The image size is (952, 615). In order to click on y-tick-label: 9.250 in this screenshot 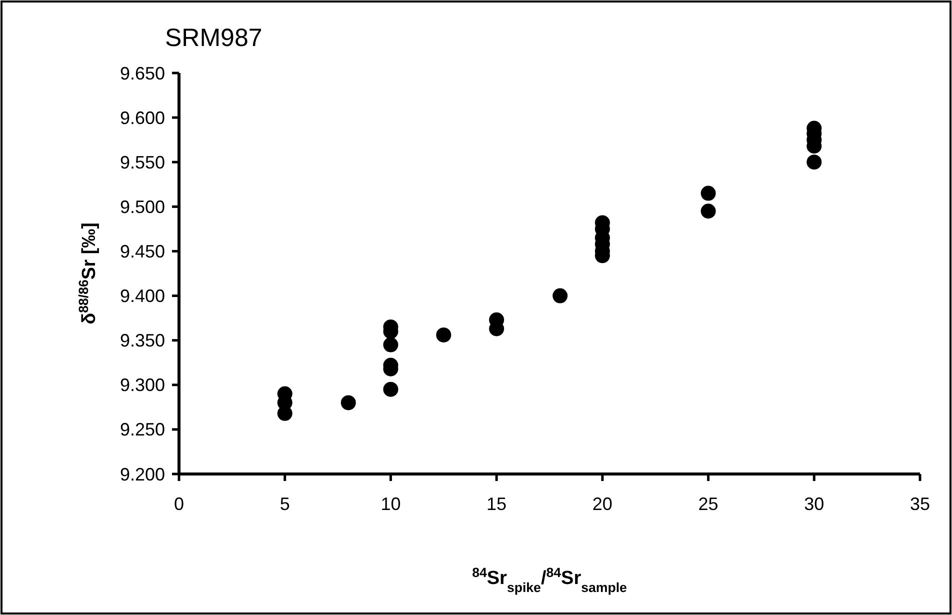, I will do `click(142, 430)`.